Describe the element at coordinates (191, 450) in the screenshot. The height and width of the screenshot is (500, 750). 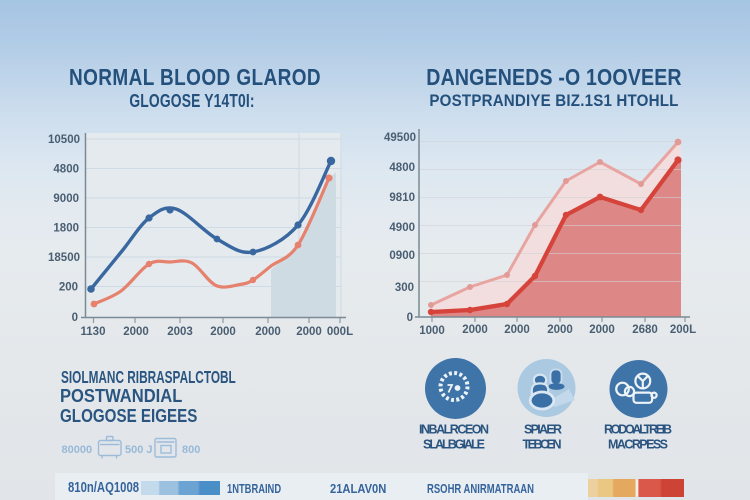
I see `svg-text: 800` at that location.